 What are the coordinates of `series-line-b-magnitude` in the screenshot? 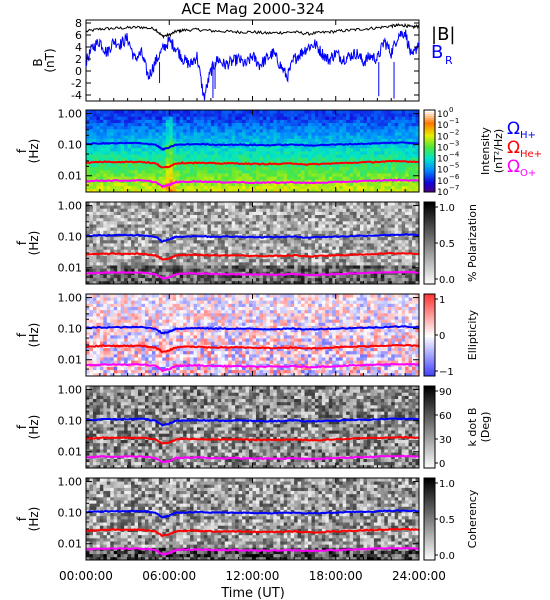 It's located at (252, 31).